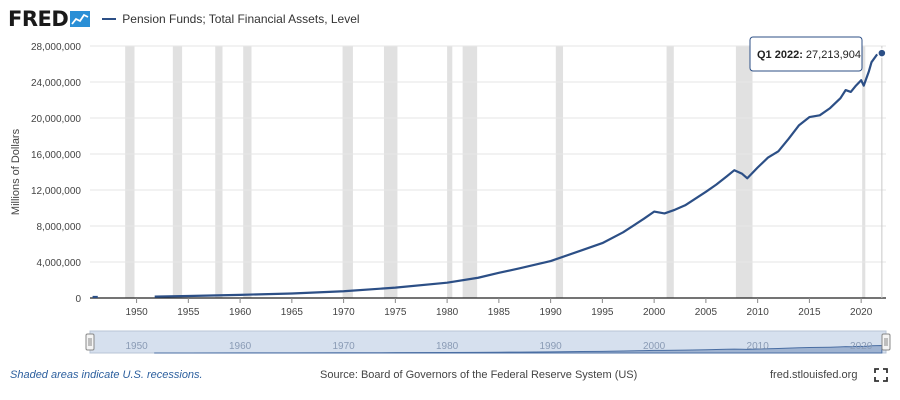 This screenshot has width=900, height=400. I want to click on navigator-tick-label: 1970, so click(343, 346).